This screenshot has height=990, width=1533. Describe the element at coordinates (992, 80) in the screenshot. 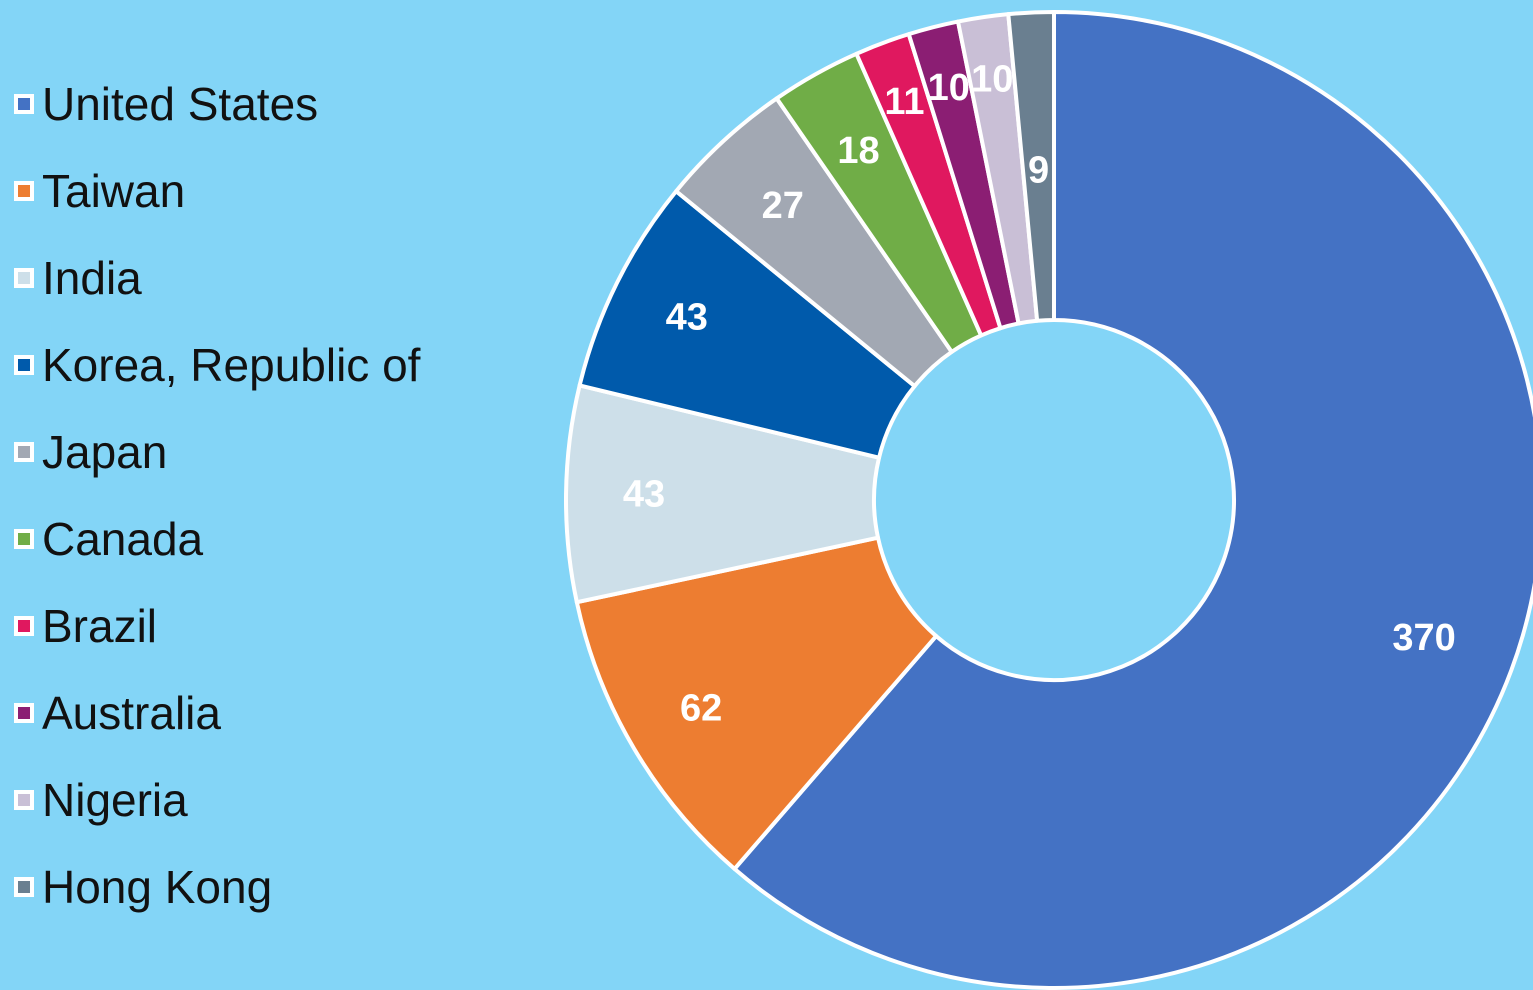

I see `data-label-nigeria: 10` at that location.